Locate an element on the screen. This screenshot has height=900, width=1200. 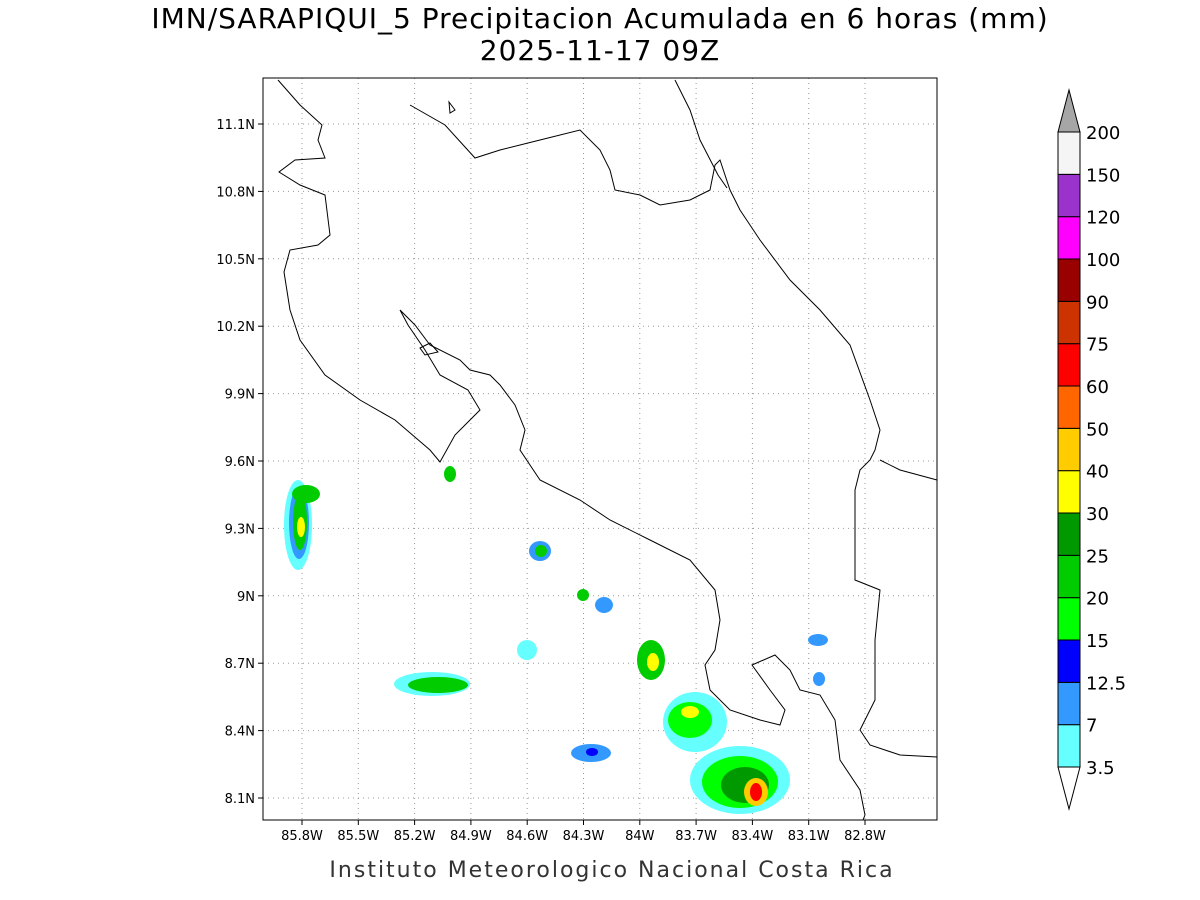
colorbar-label: 20 is located at coordinates (1097, 599).